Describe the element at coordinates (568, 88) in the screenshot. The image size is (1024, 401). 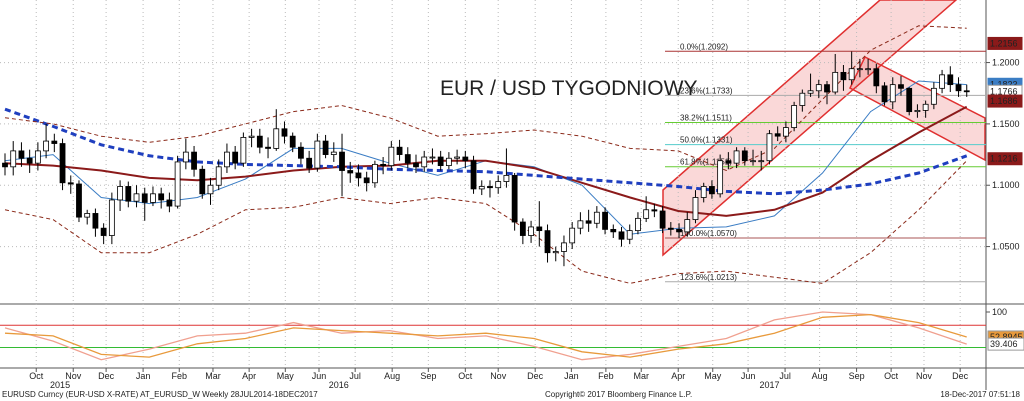
I see `chart-title: EUR / USD TYGODNIOWY` at that location.